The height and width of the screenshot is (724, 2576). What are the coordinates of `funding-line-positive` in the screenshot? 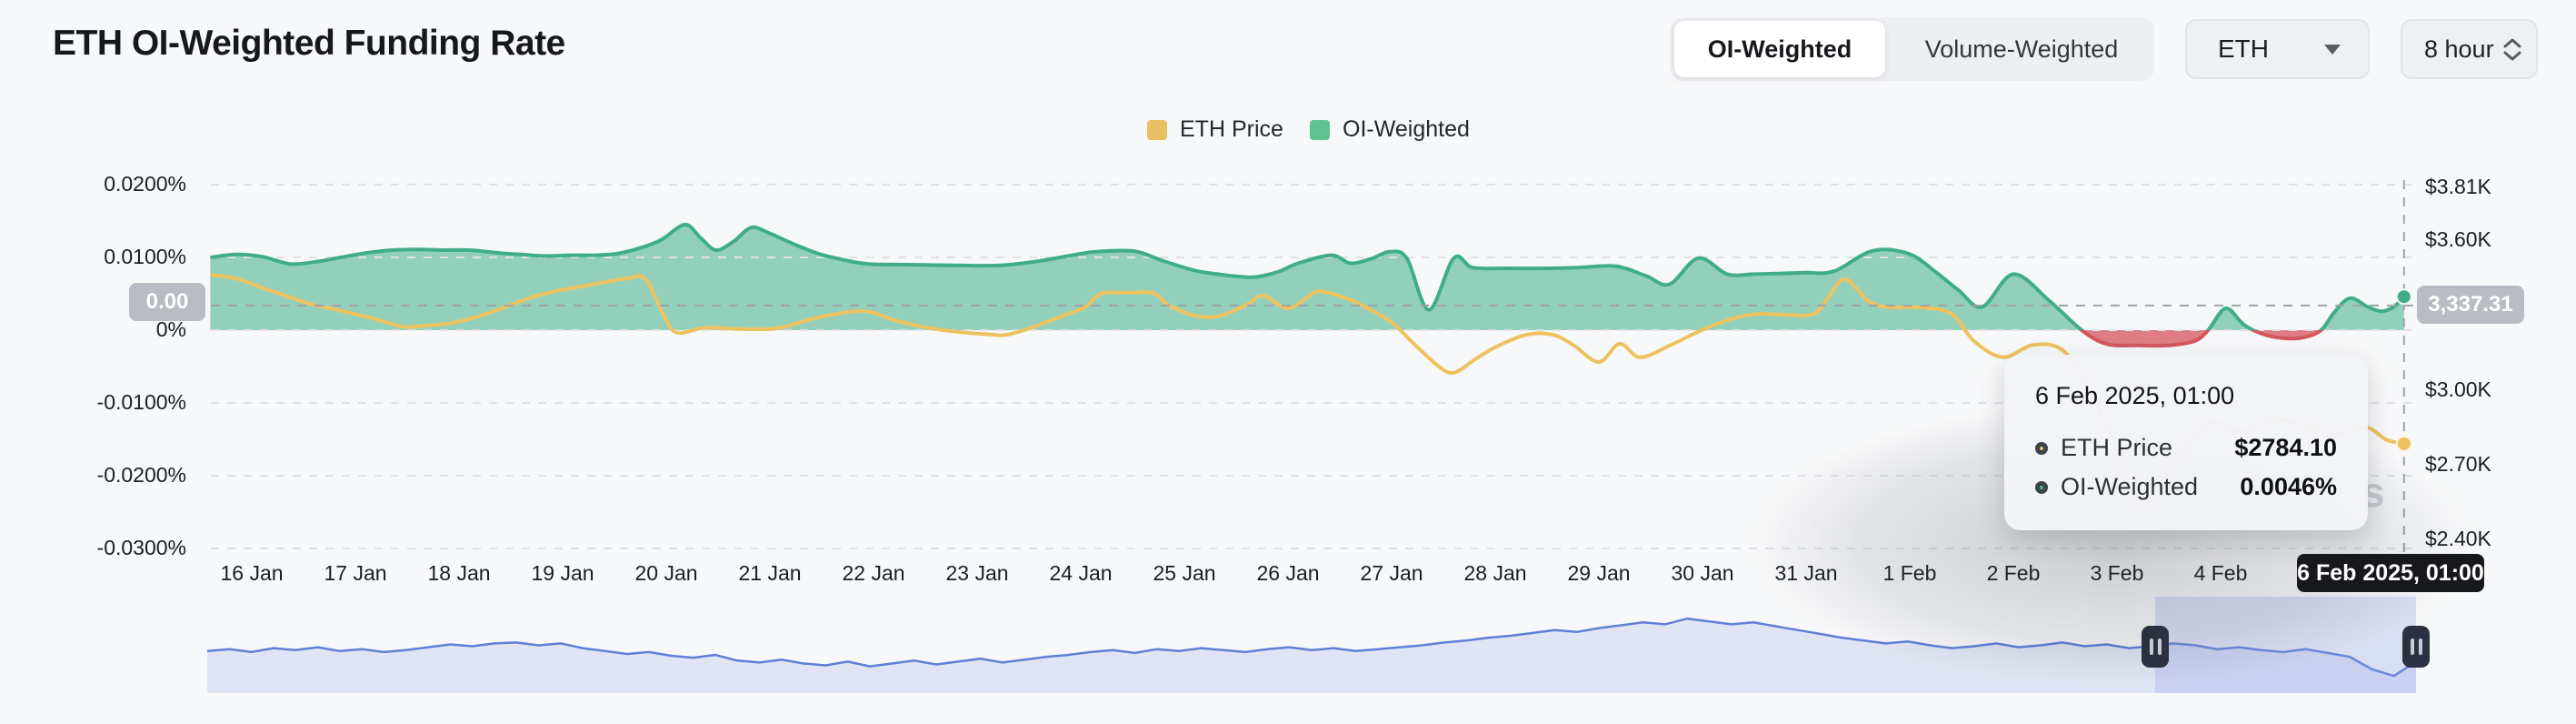 It's located at (1308, 276).